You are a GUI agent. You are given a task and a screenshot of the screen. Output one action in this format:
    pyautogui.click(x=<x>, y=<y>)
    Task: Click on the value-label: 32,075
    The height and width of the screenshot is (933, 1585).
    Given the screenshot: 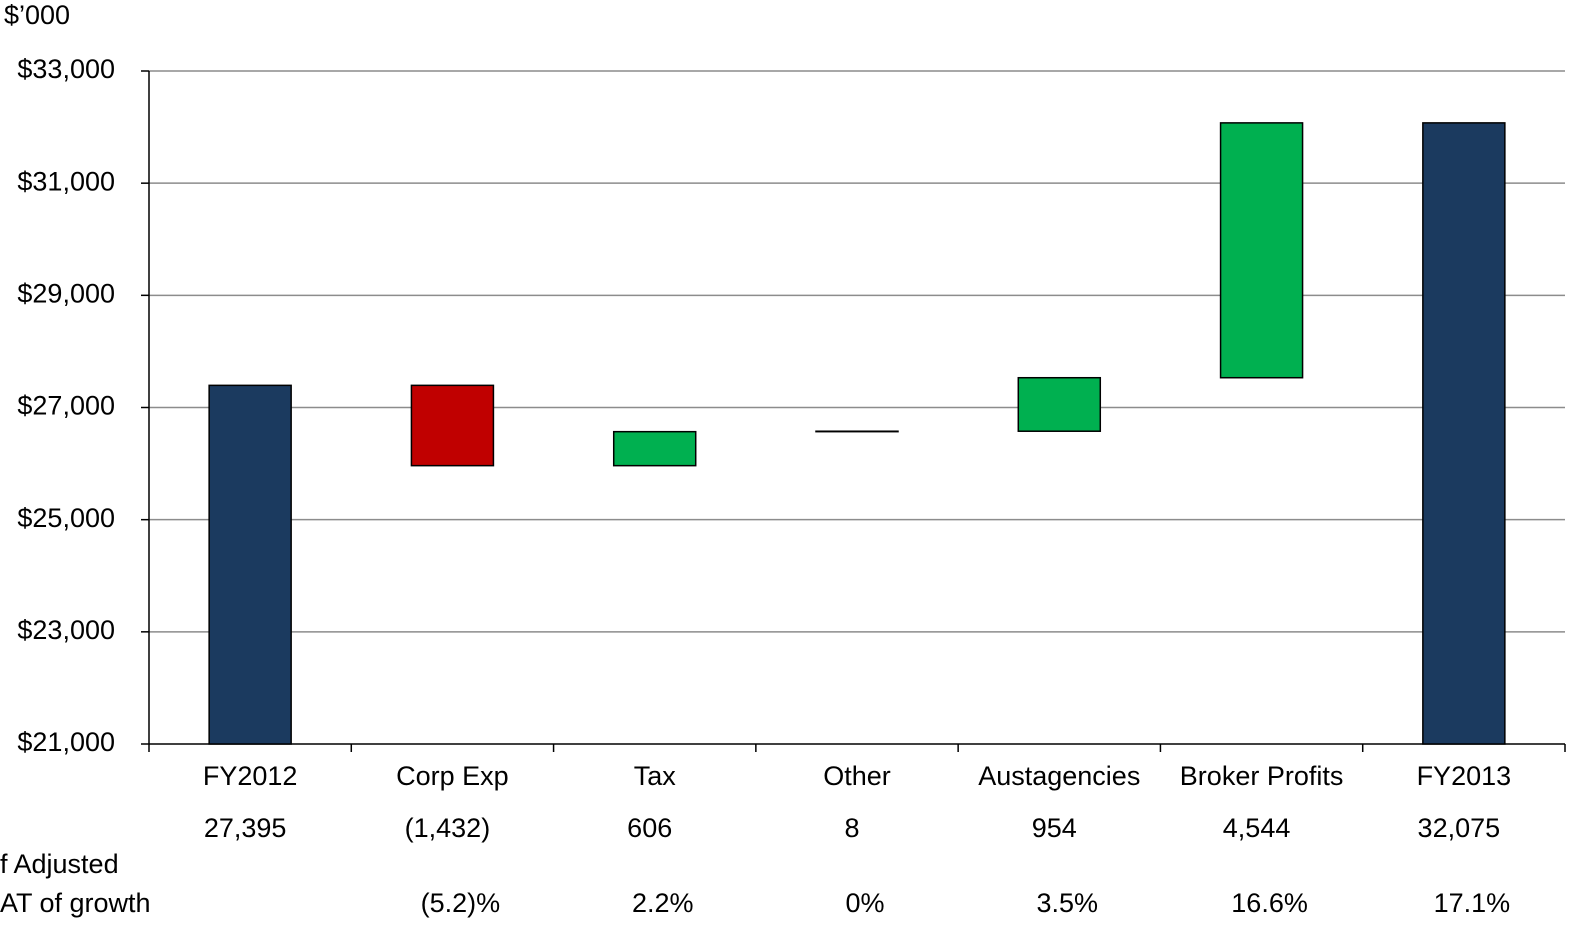 What is the action you would take?
    pyautogui.click(x=1459, y=828)
    